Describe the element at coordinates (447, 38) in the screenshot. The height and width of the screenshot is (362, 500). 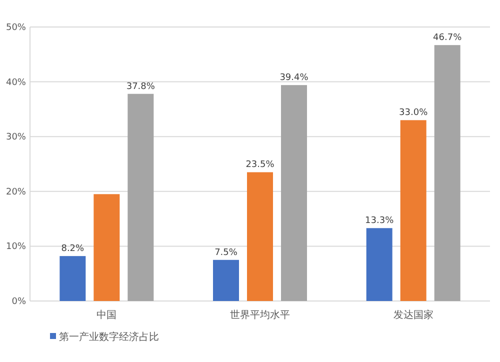
I see `data-label: 46.7%` at that location.